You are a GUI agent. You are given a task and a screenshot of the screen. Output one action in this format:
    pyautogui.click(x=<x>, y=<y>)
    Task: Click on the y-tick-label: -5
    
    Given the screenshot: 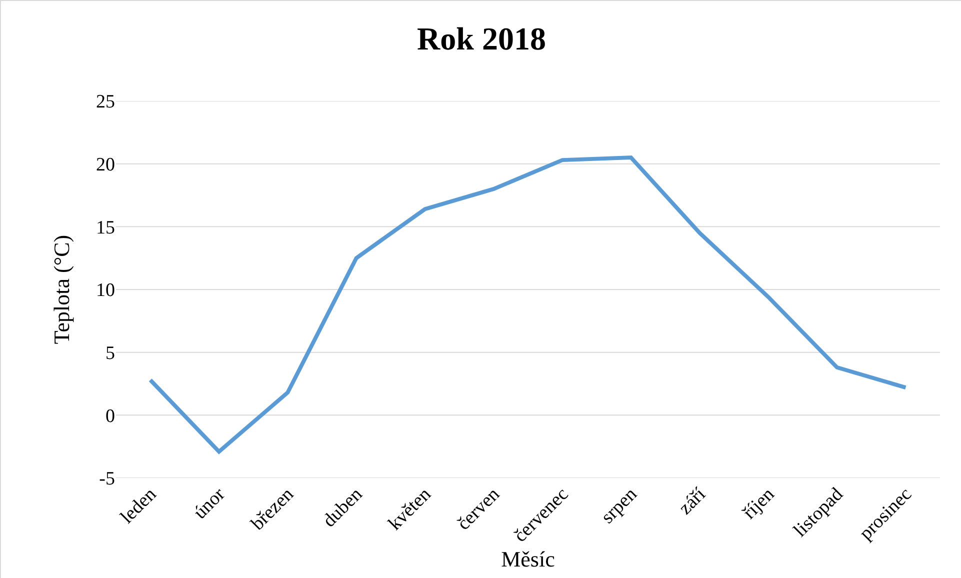 What is the action you would take?
    pyautogui.click(x=107, y=479)
    